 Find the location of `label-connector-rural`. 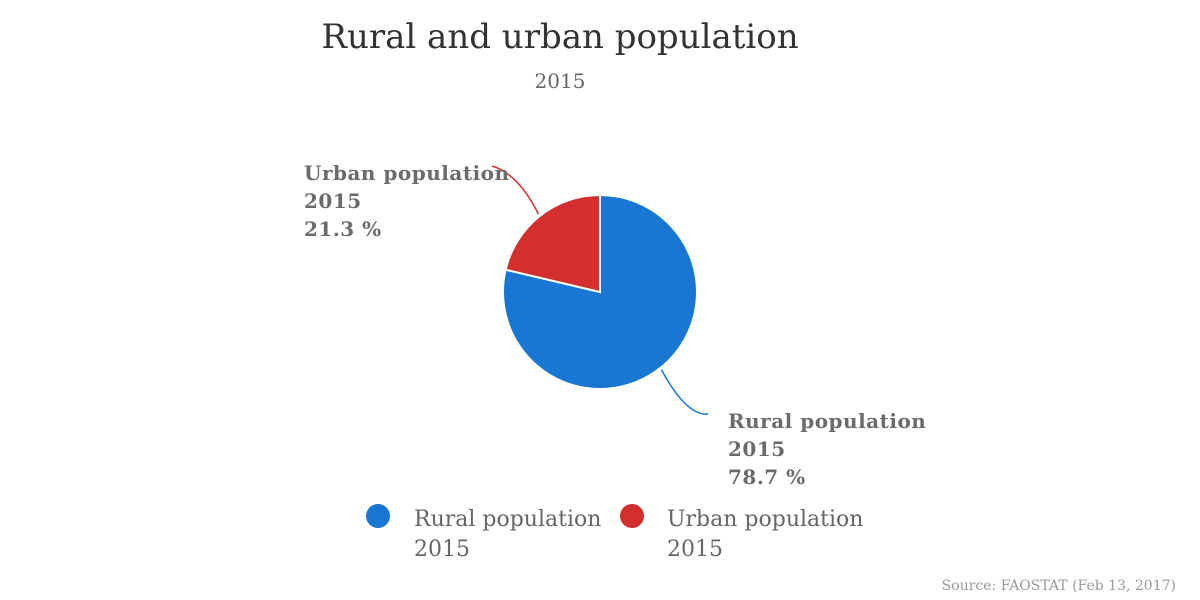

label-connector-rural is located at coordinates (684, 392).